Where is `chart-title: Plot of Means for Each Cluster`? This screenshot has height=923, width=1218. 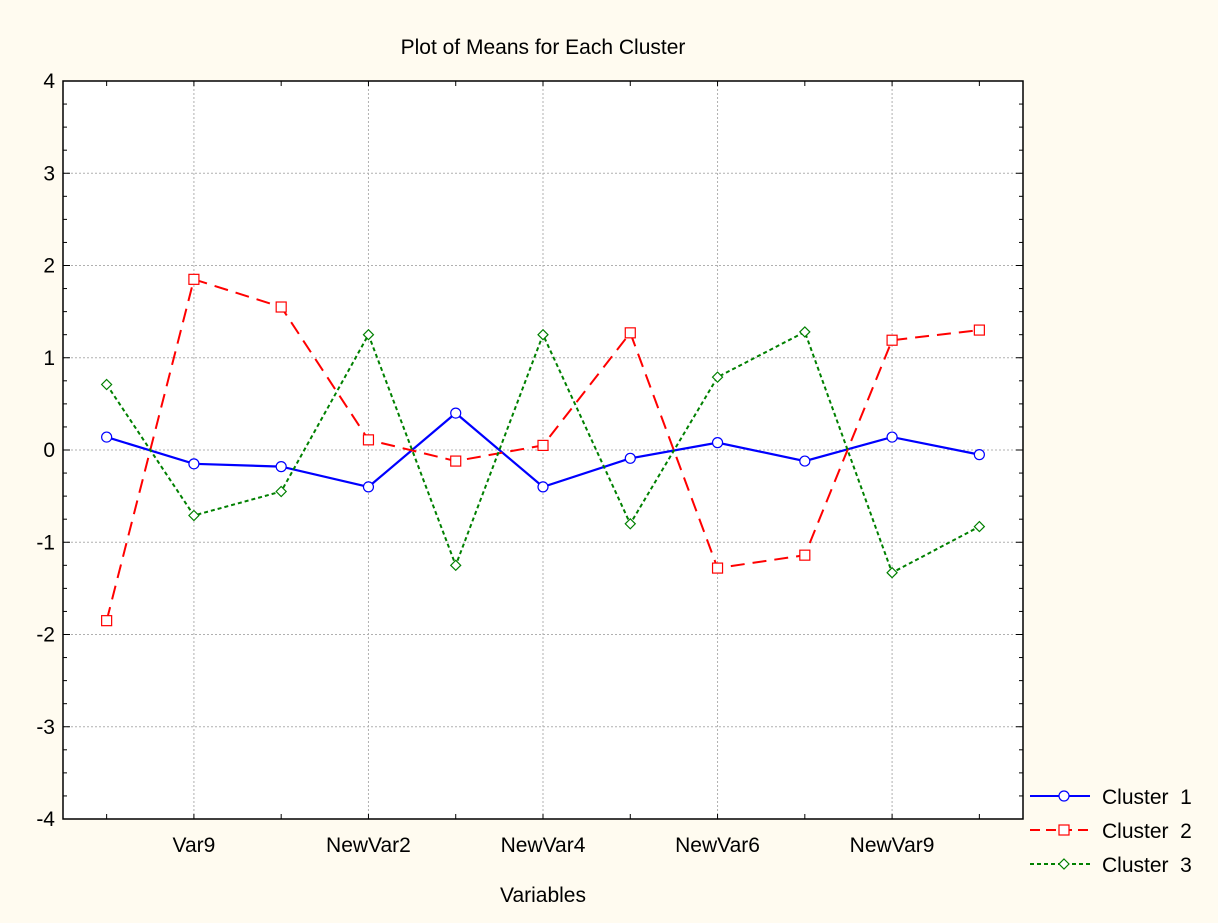
chart-title: Plot of Means for Each Cluster is located at coordinates (543, 47).